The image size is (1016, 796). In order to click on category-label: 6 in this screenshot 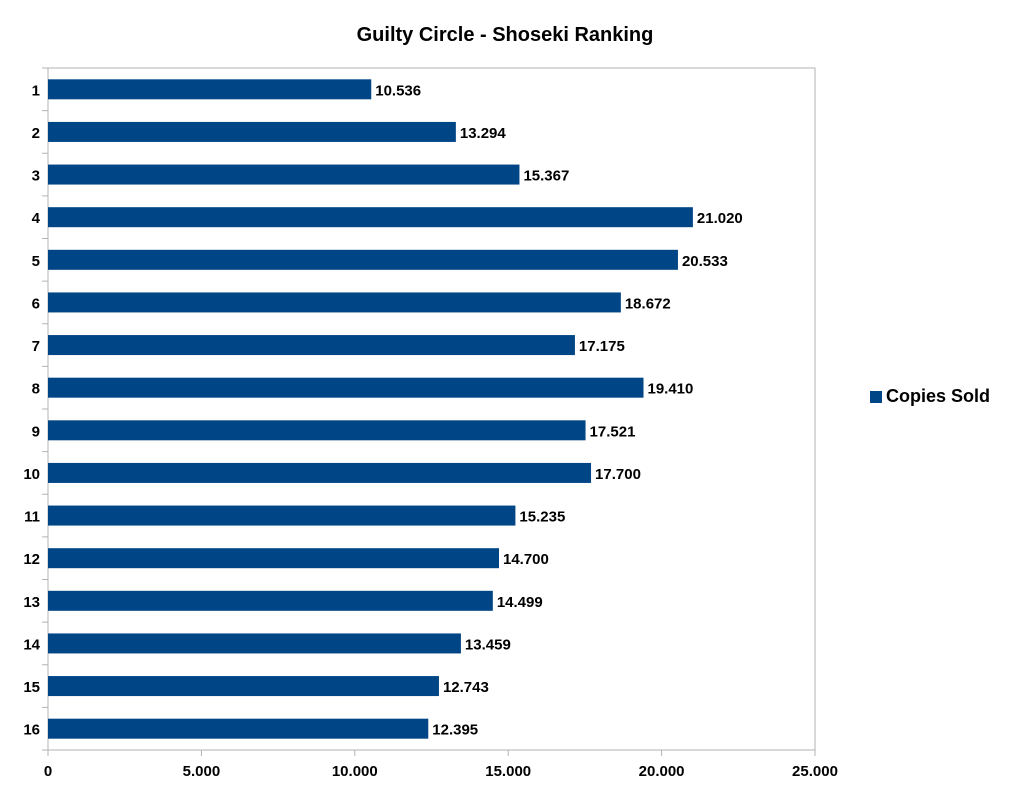, I will do `click(36, 303)`.